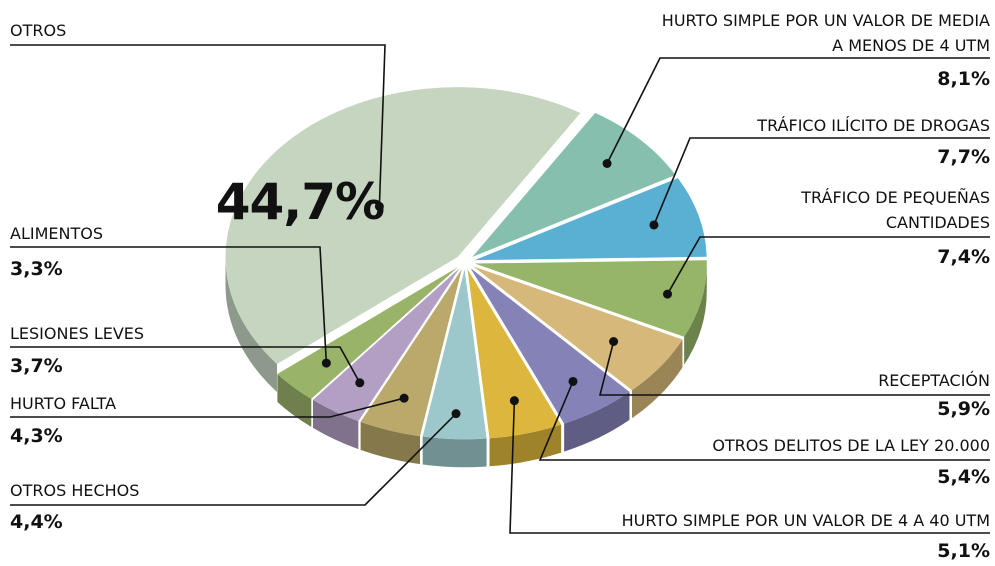 The width and height of the screenshot is (995, 566). What do you see at coordinates (805, 520) in the screenshot?
I see `category-label: HURTO SIMPLE POR UN VALOR DE 4 A 40 UTM` at bounding box center [805, 520].